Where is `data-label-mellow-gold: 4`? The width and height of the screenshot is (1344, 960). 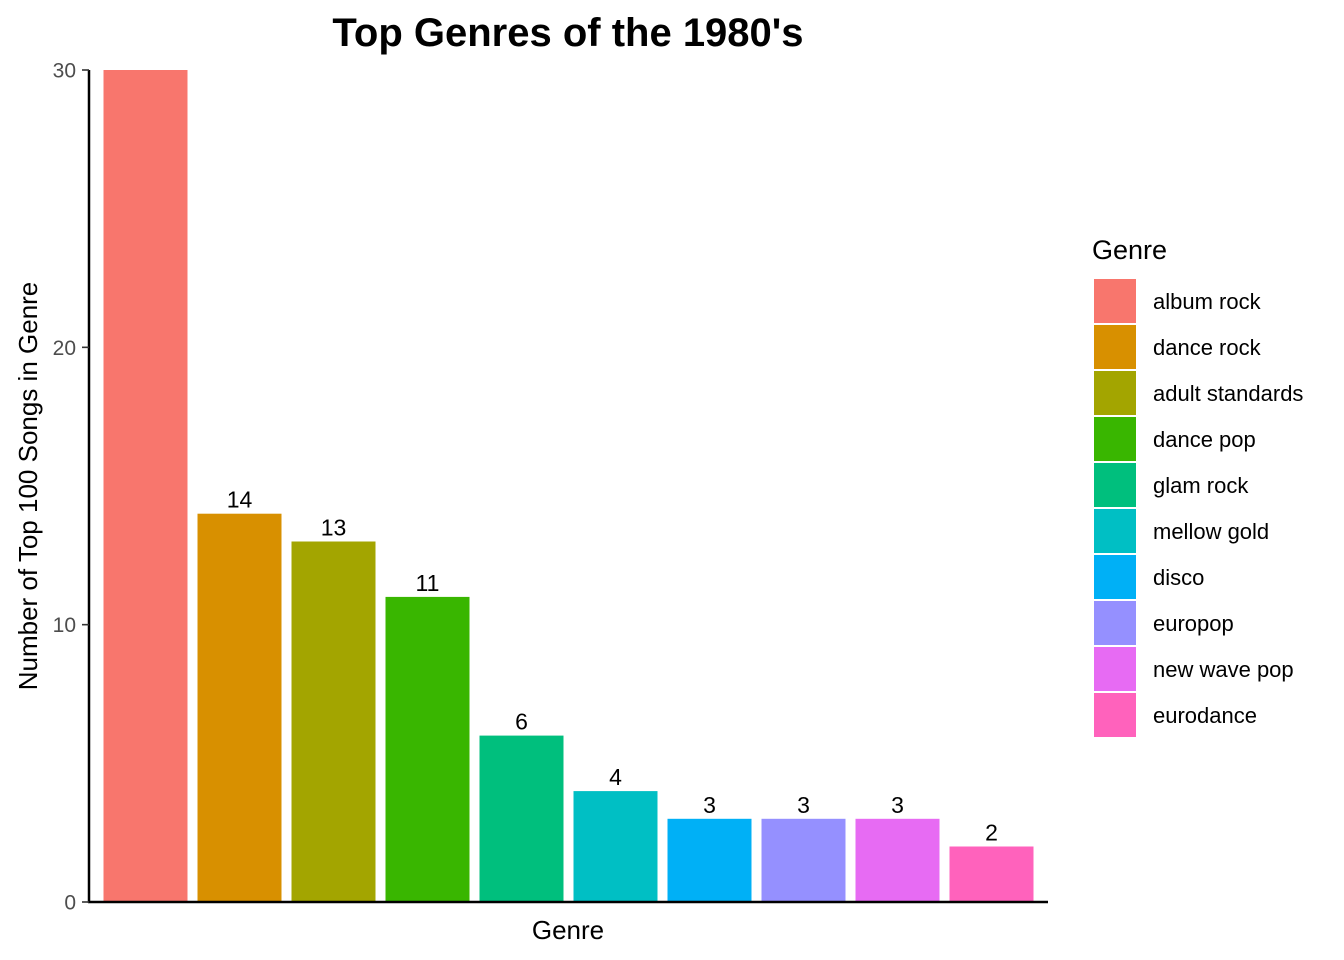 data-label-mellow-gold: 4 is located at coordinates (615, 777).